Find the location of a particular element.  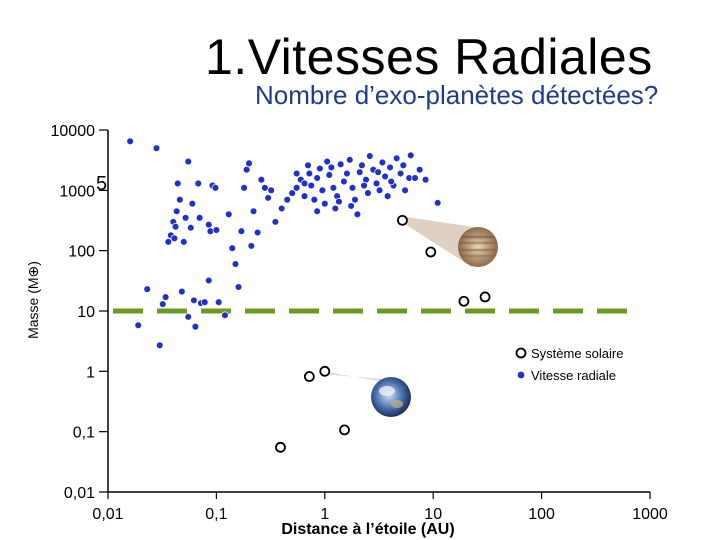

earth-land is located at coordinates (397, 404).